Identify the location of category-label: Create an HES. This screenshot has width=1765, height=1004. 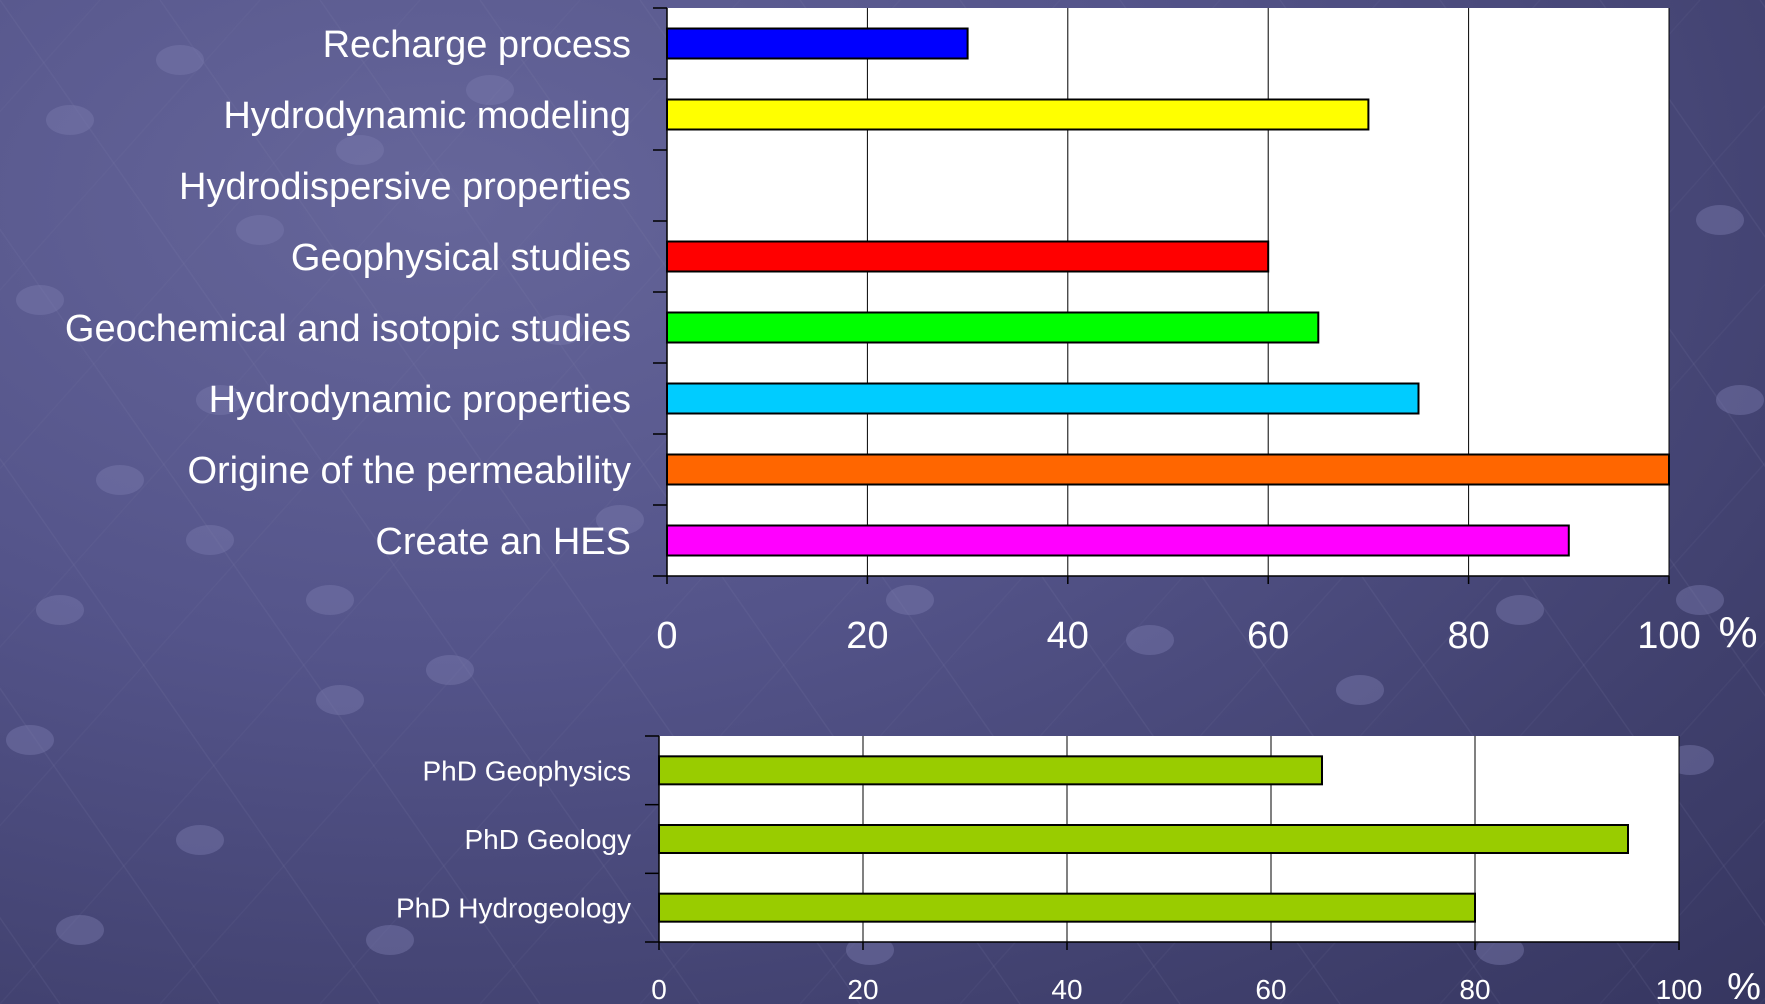
(503, 542).